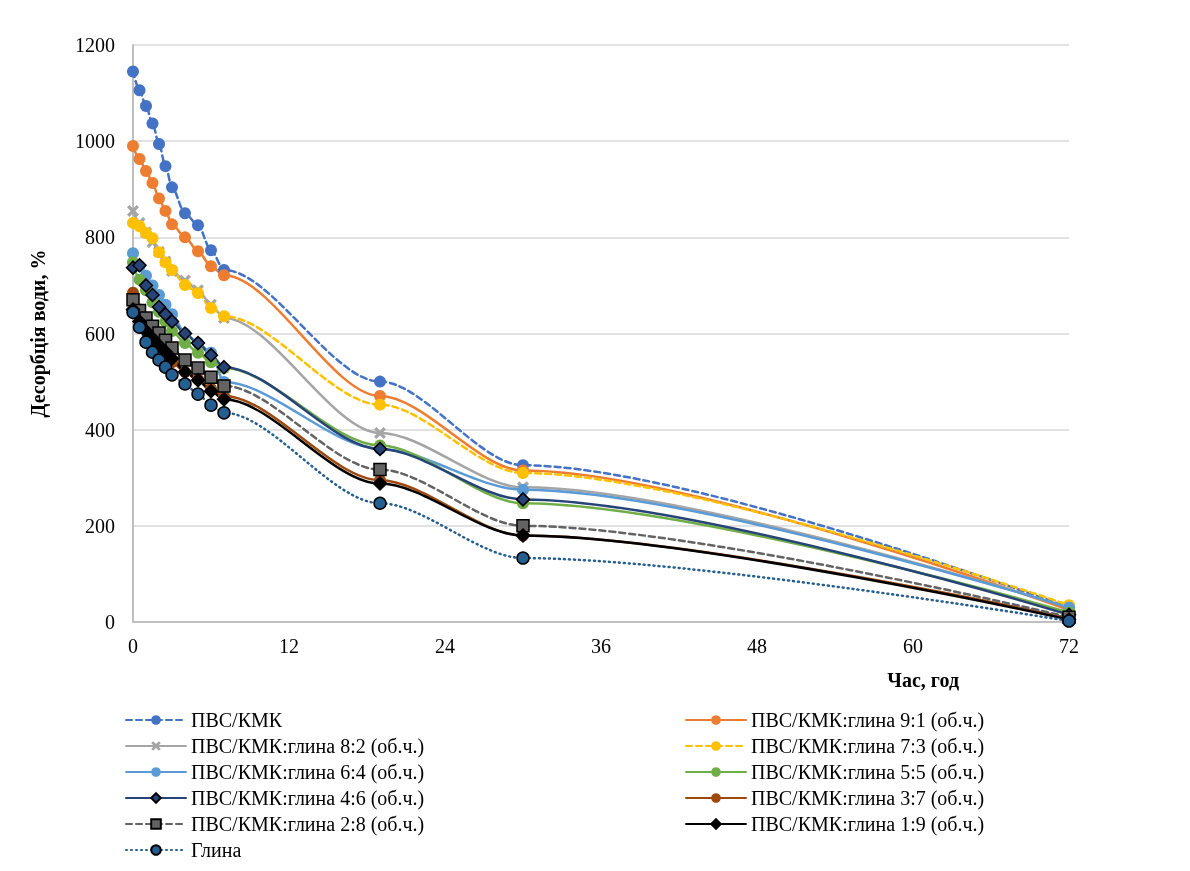 This screenshot has height=871, width=1190. Describe the element at coordinates (913, 646) in the screenshot. I see `x-tick-label: 60` at that location.